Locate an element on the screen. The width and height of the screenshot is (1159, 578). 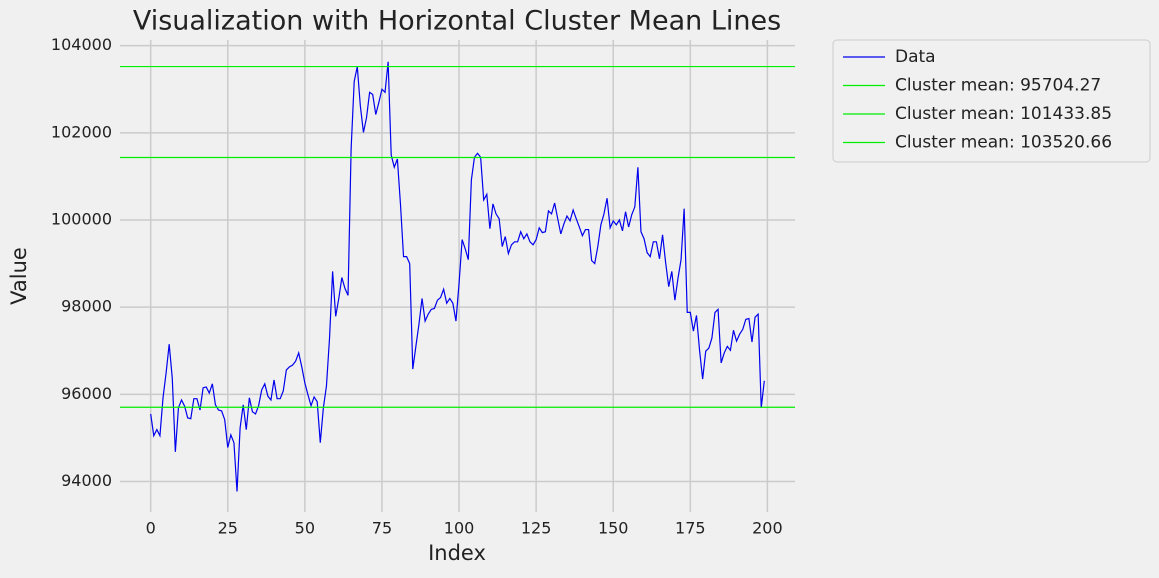
x-tick-label: 25 is located at coordinates (228, 528).